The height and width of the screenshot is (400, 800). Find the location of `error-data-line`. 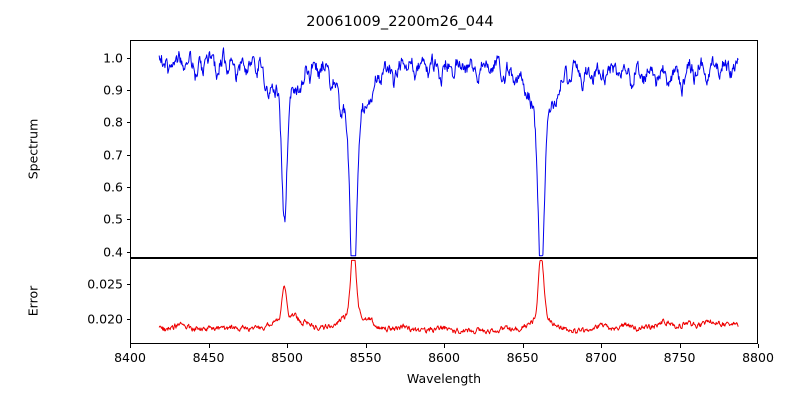

error-data-line is located at coordinates (448, 296).